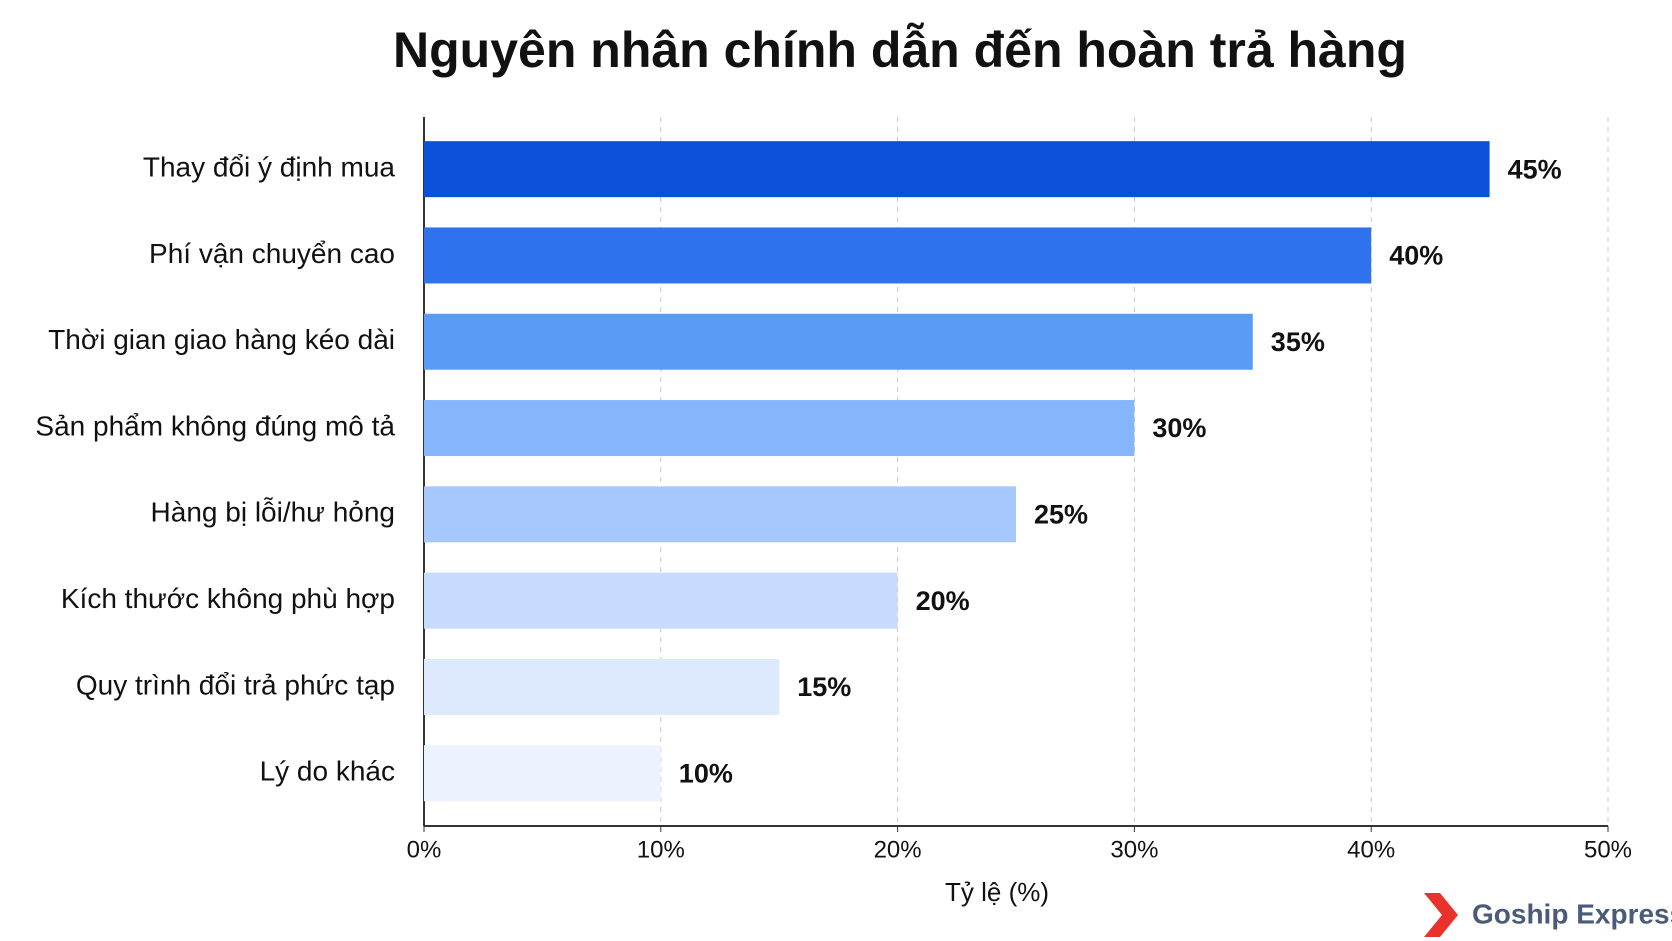 The width and height of the screenshot is (1672, 941). I want to click on value-label: 25%, so click(1061, 514).